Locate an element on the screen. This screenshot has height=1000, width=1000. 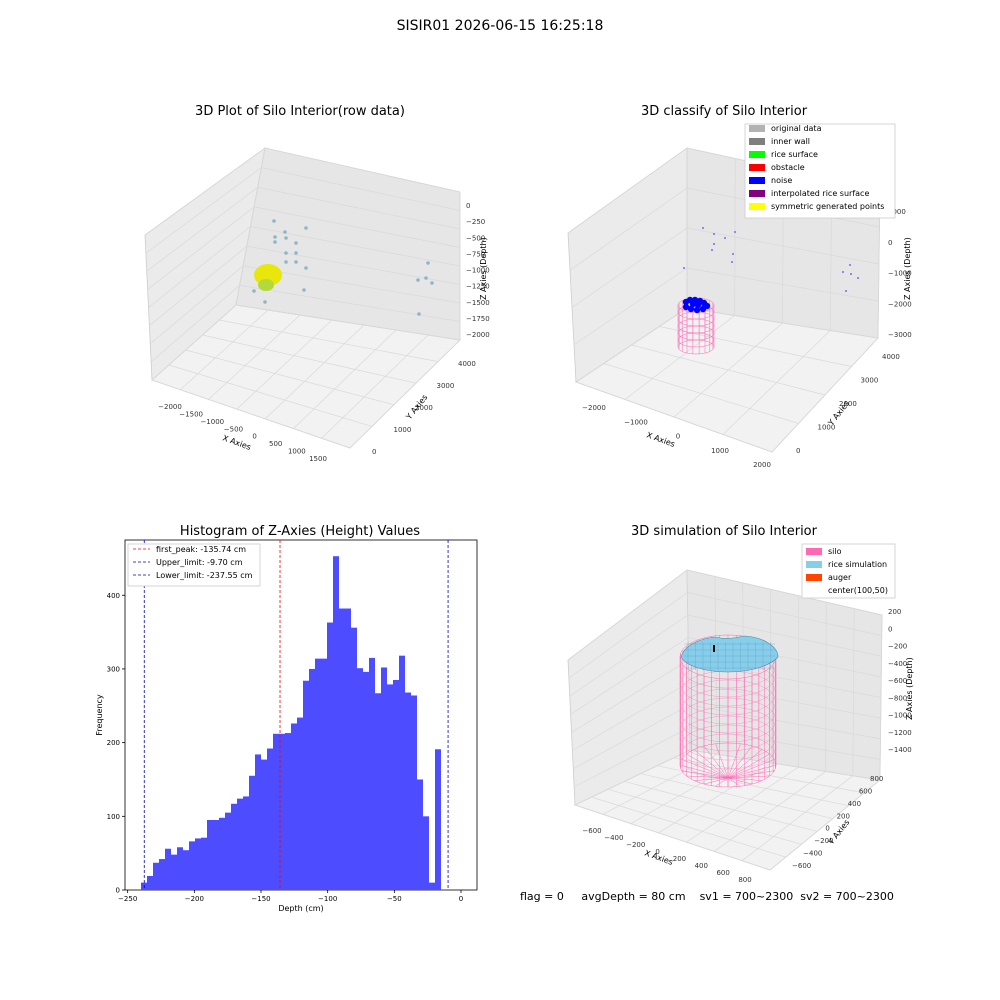
plot4-z-tick-label: 0 is located at coordinates (890, 629).